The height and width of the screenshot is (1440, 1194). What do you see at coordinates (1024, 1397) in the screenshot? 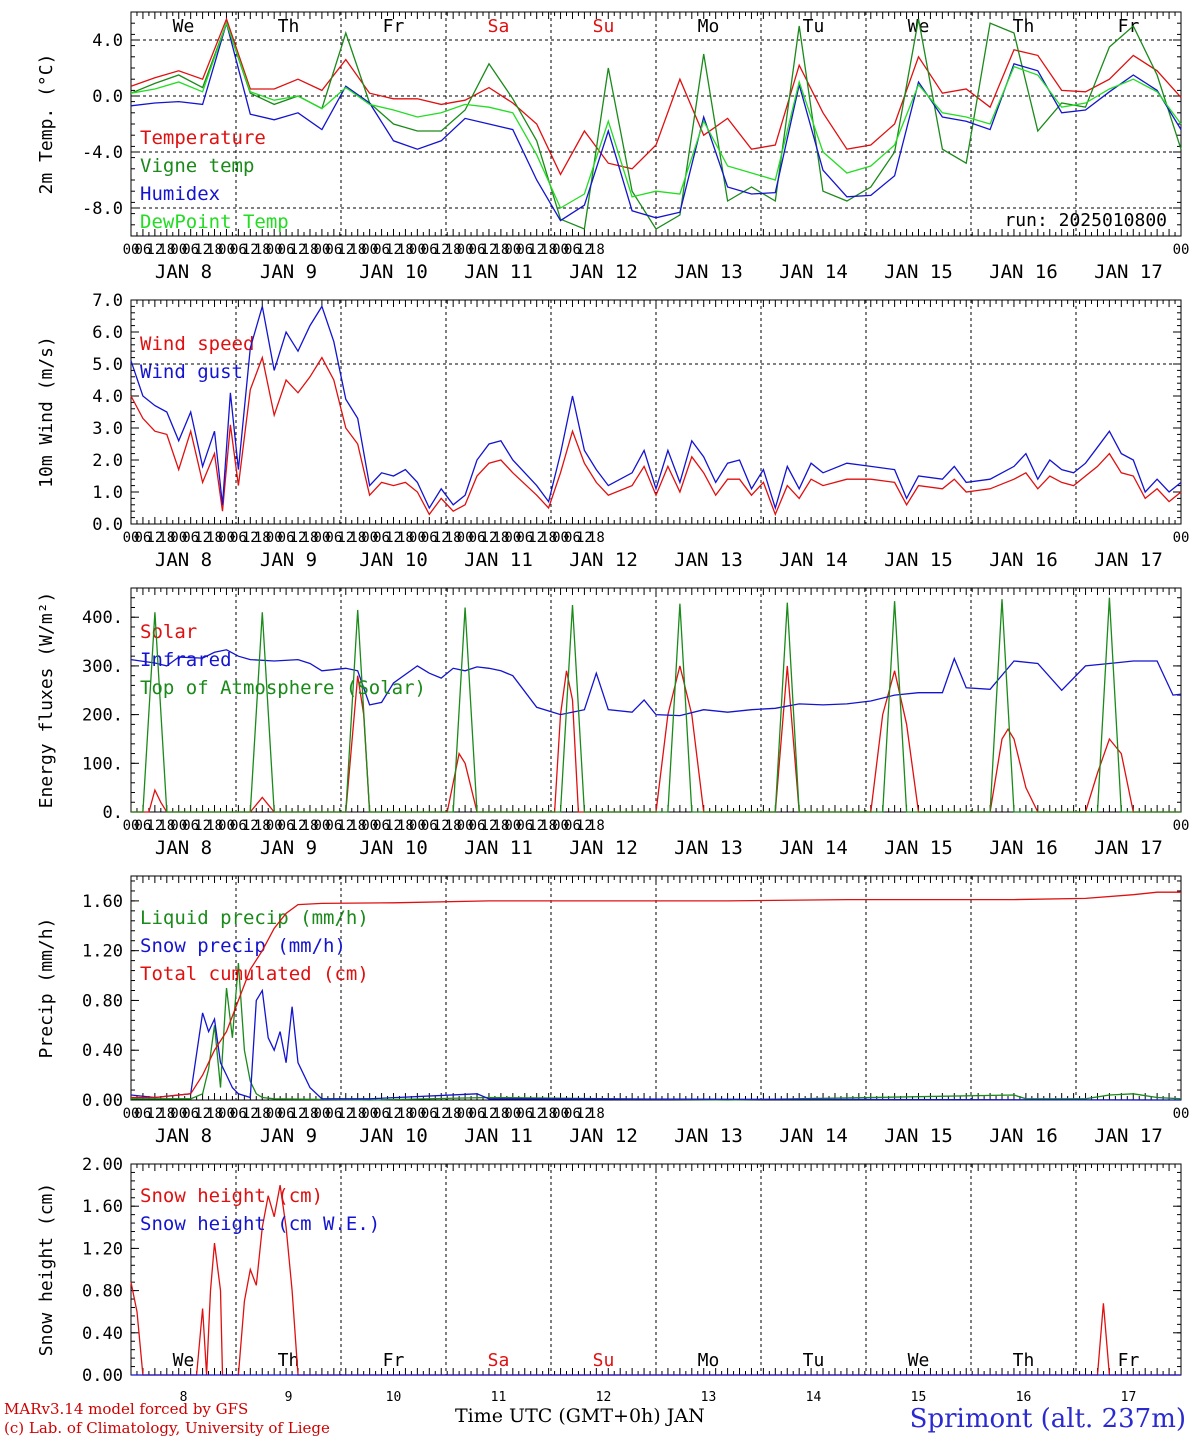
I see `date-label: 16` at bounding box center [1024, 1397].